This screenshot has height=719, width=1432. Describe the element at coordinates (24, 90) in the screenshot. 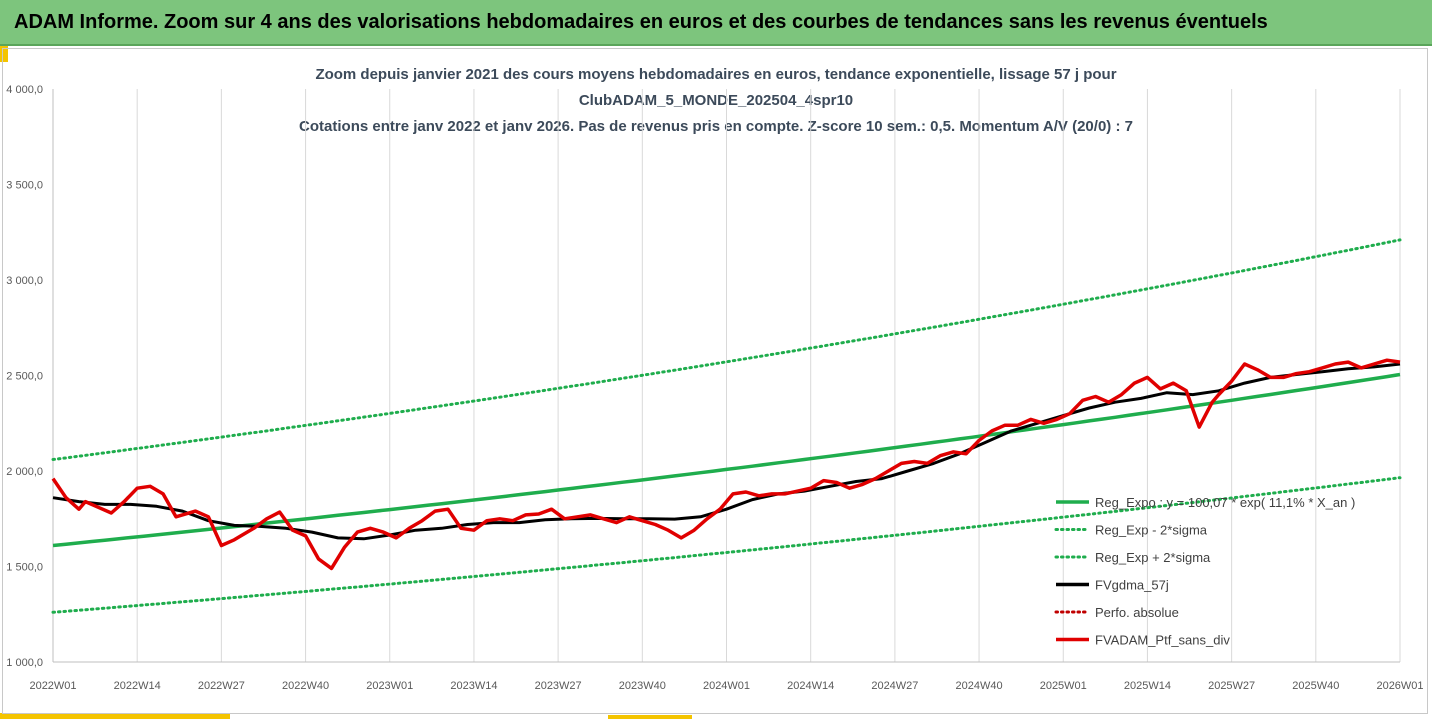

I see `y-tick-label: 4 000,0` at that location.